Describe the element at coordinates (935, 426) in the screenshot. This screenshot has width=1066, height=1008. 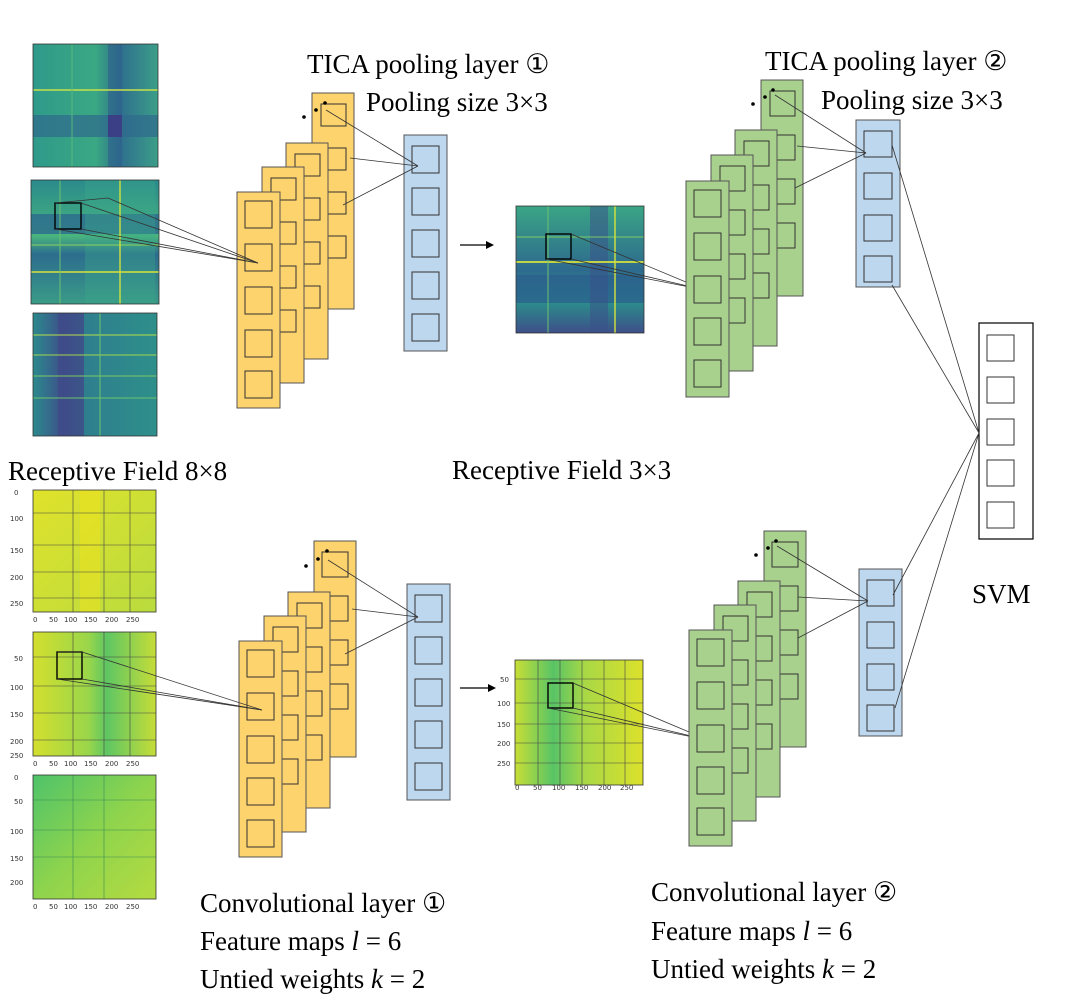
I see `connections-to-svm` at that location.